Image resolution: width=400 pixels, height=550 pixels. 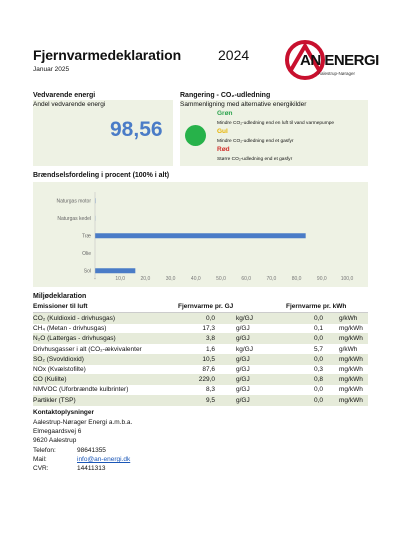 What do you see at coordinates (208, 359) in the screenshot?
I see `emission-value-gj: 10,5` at bounding box center [208, 359].